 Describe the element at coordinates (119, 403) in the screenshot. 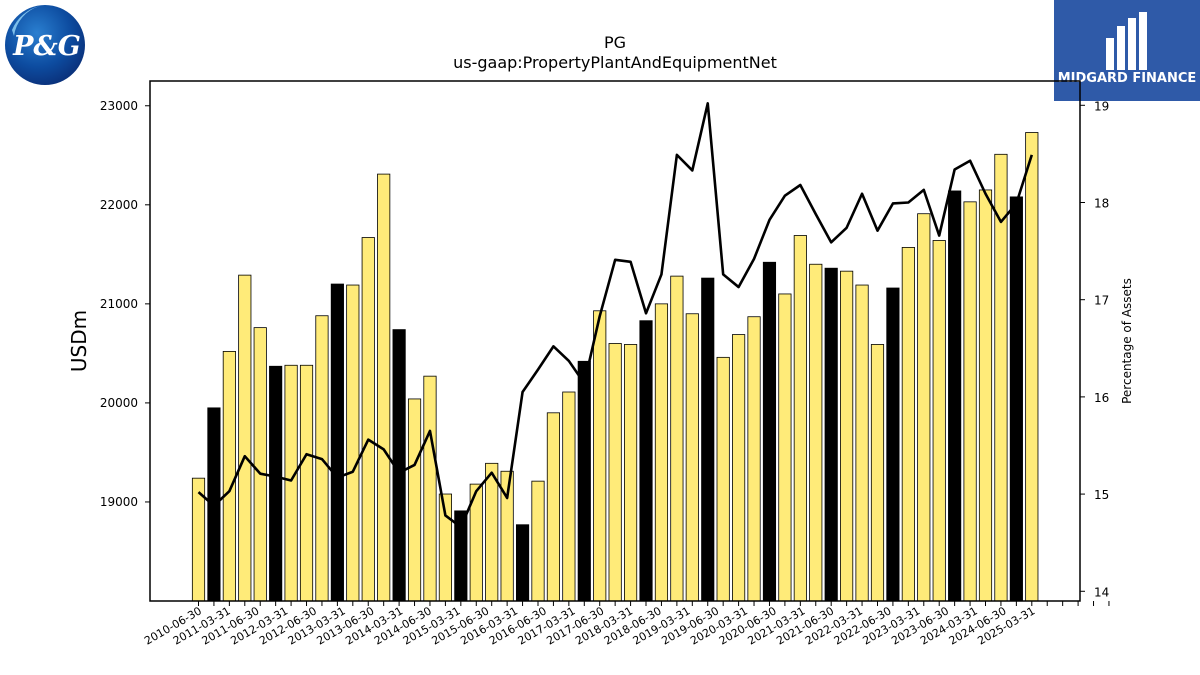

I see `y-tick-label: 20000` at that location.